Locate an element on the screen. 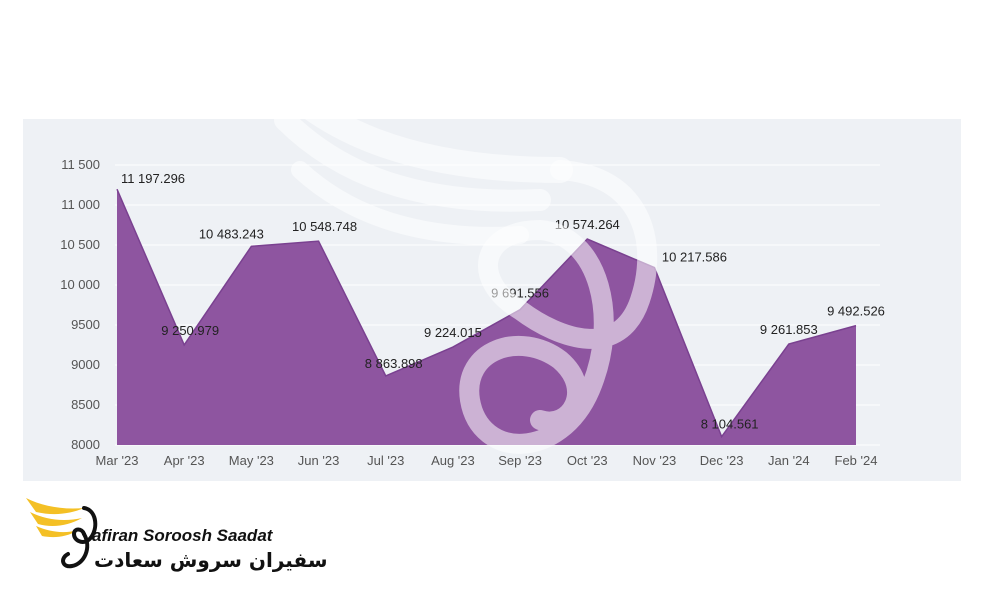  y-tick-label: 10 500 is located at coordinates (80, 244).